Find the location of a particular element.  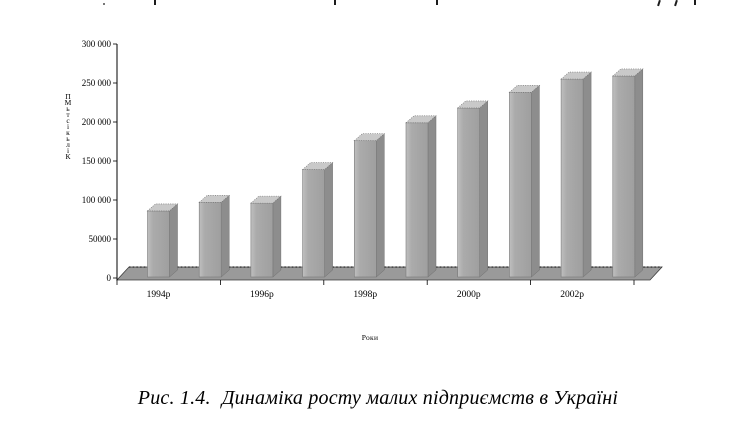

bar-1995 is located at coordinates (214, 236).